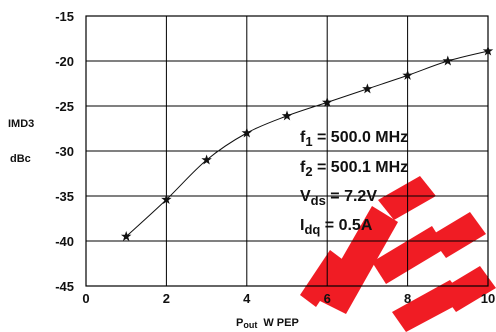 The image size is (496, 332). I want to click on x-tick-label-5: 10, so click(488, 298).